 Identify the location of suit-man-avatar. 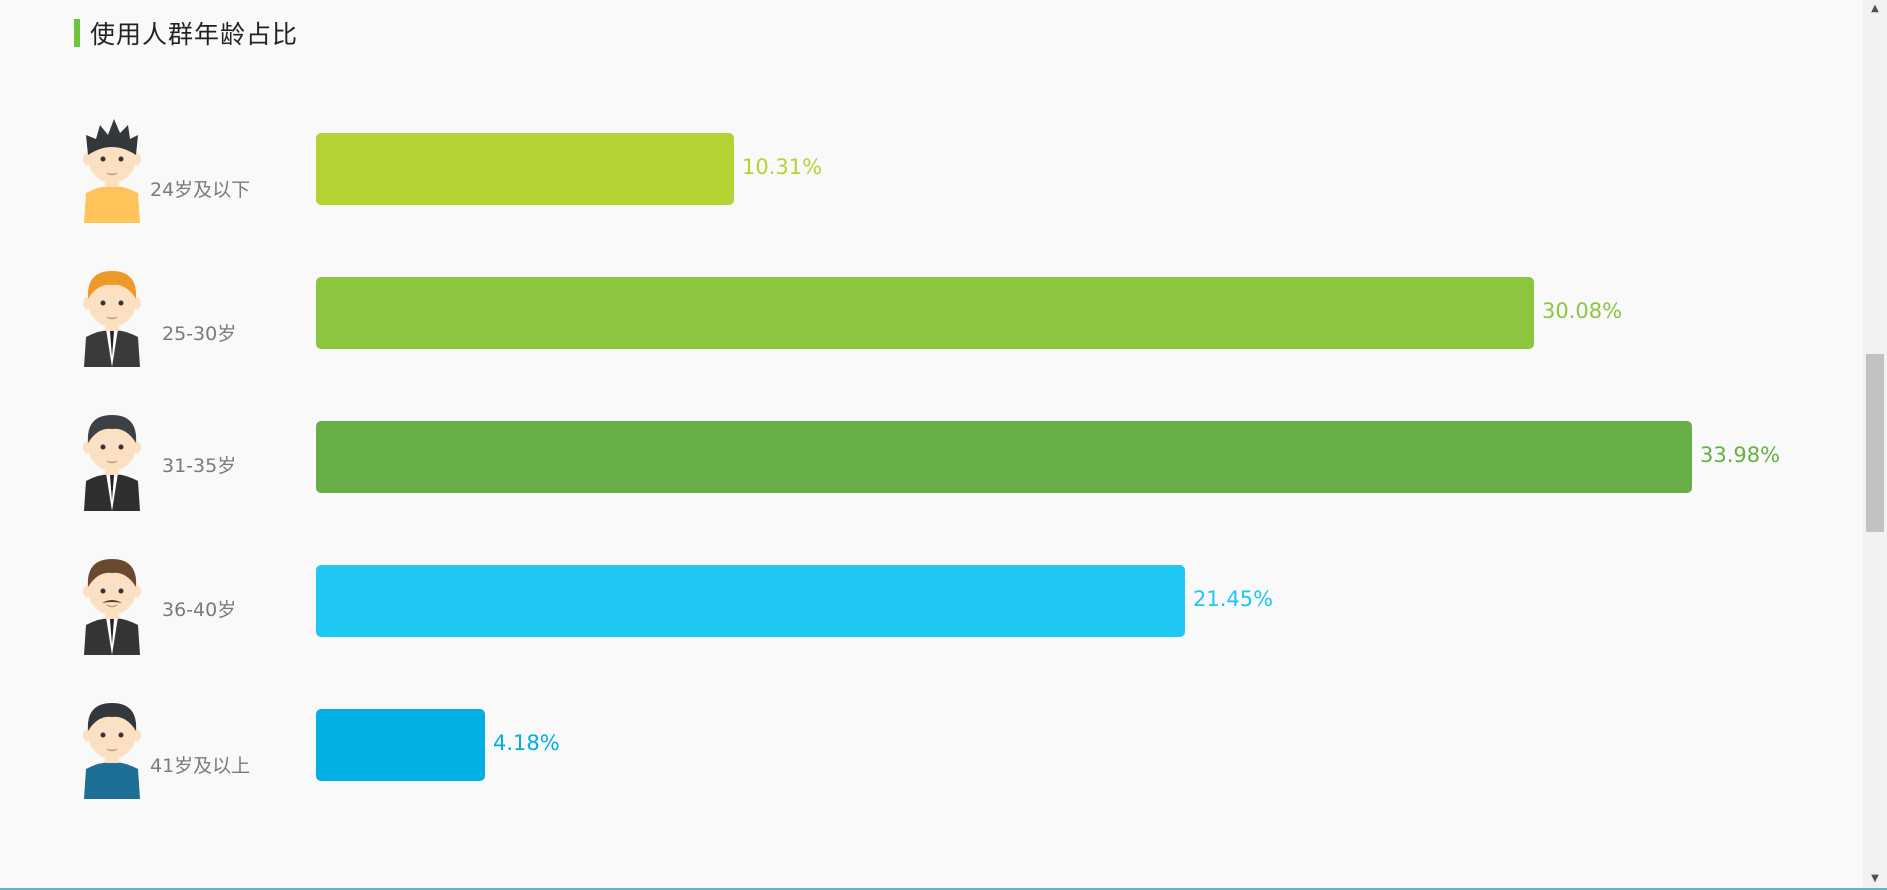
(112, 456).